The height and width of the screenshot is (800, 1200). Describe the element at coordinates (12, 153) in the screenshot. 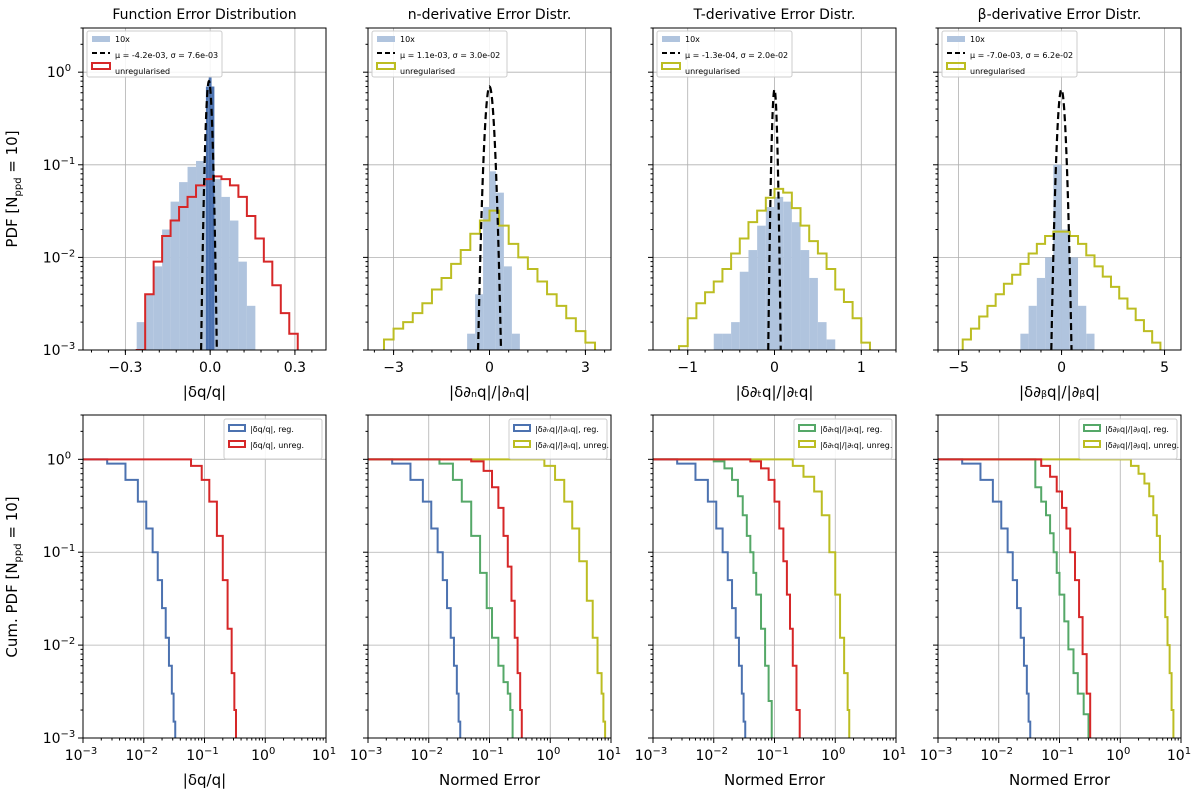

I see `ylabel-text: = 10]` at that location.